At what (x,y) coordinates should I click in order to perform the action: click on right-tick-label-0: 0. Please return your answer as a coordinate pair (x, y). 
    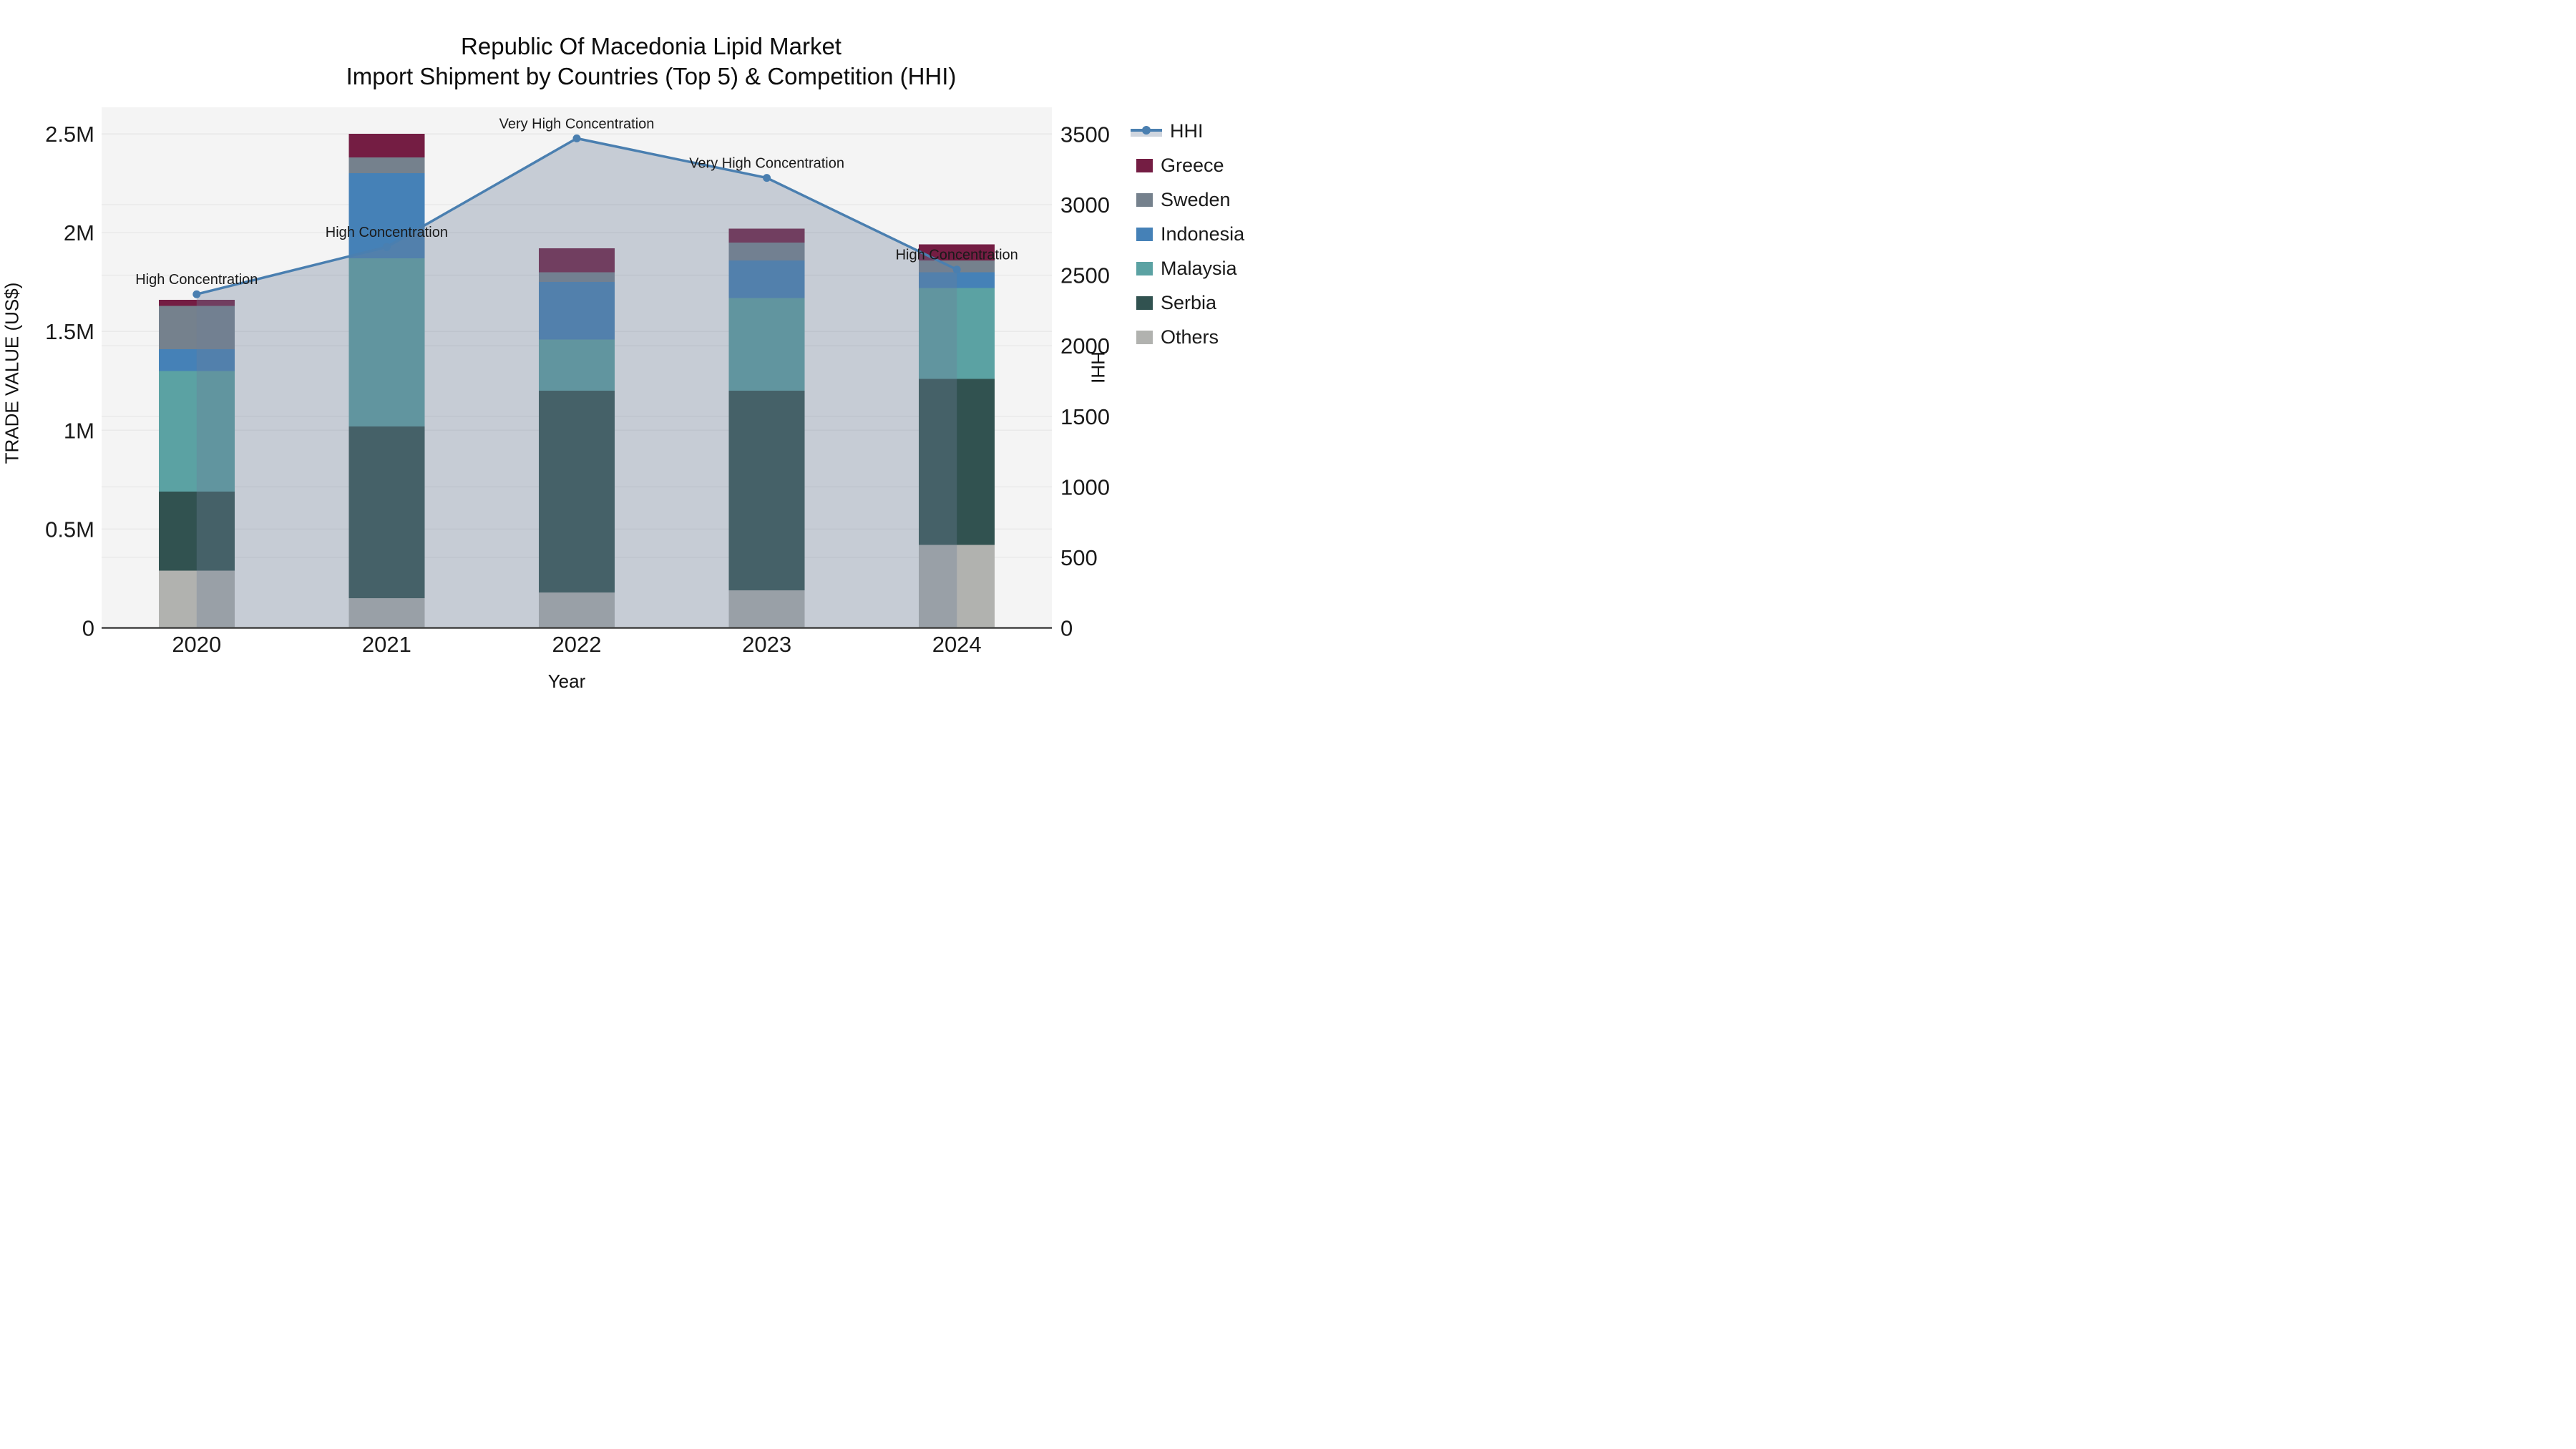
    Looking at the image, I should click on (1066, 628).